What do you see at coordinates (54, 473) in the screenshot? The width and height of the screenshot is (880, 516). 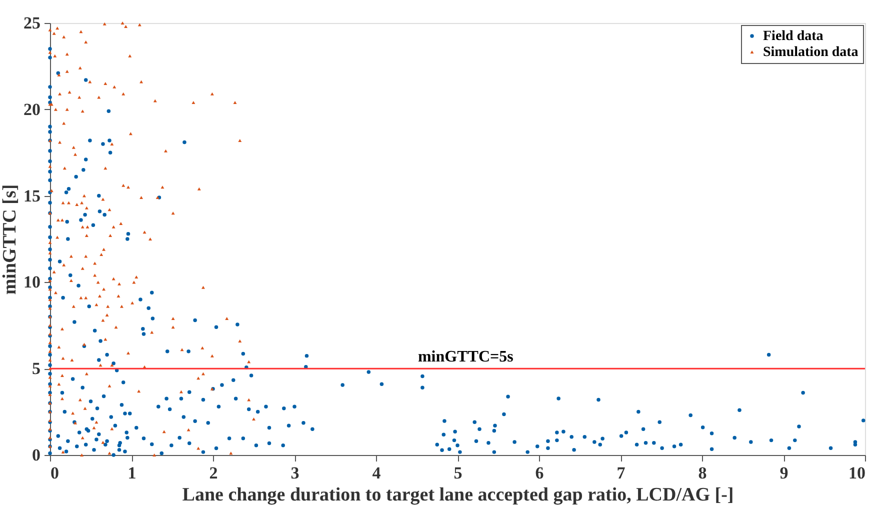 I see `x-tick-label: 0` at bounding box center [54, 473].